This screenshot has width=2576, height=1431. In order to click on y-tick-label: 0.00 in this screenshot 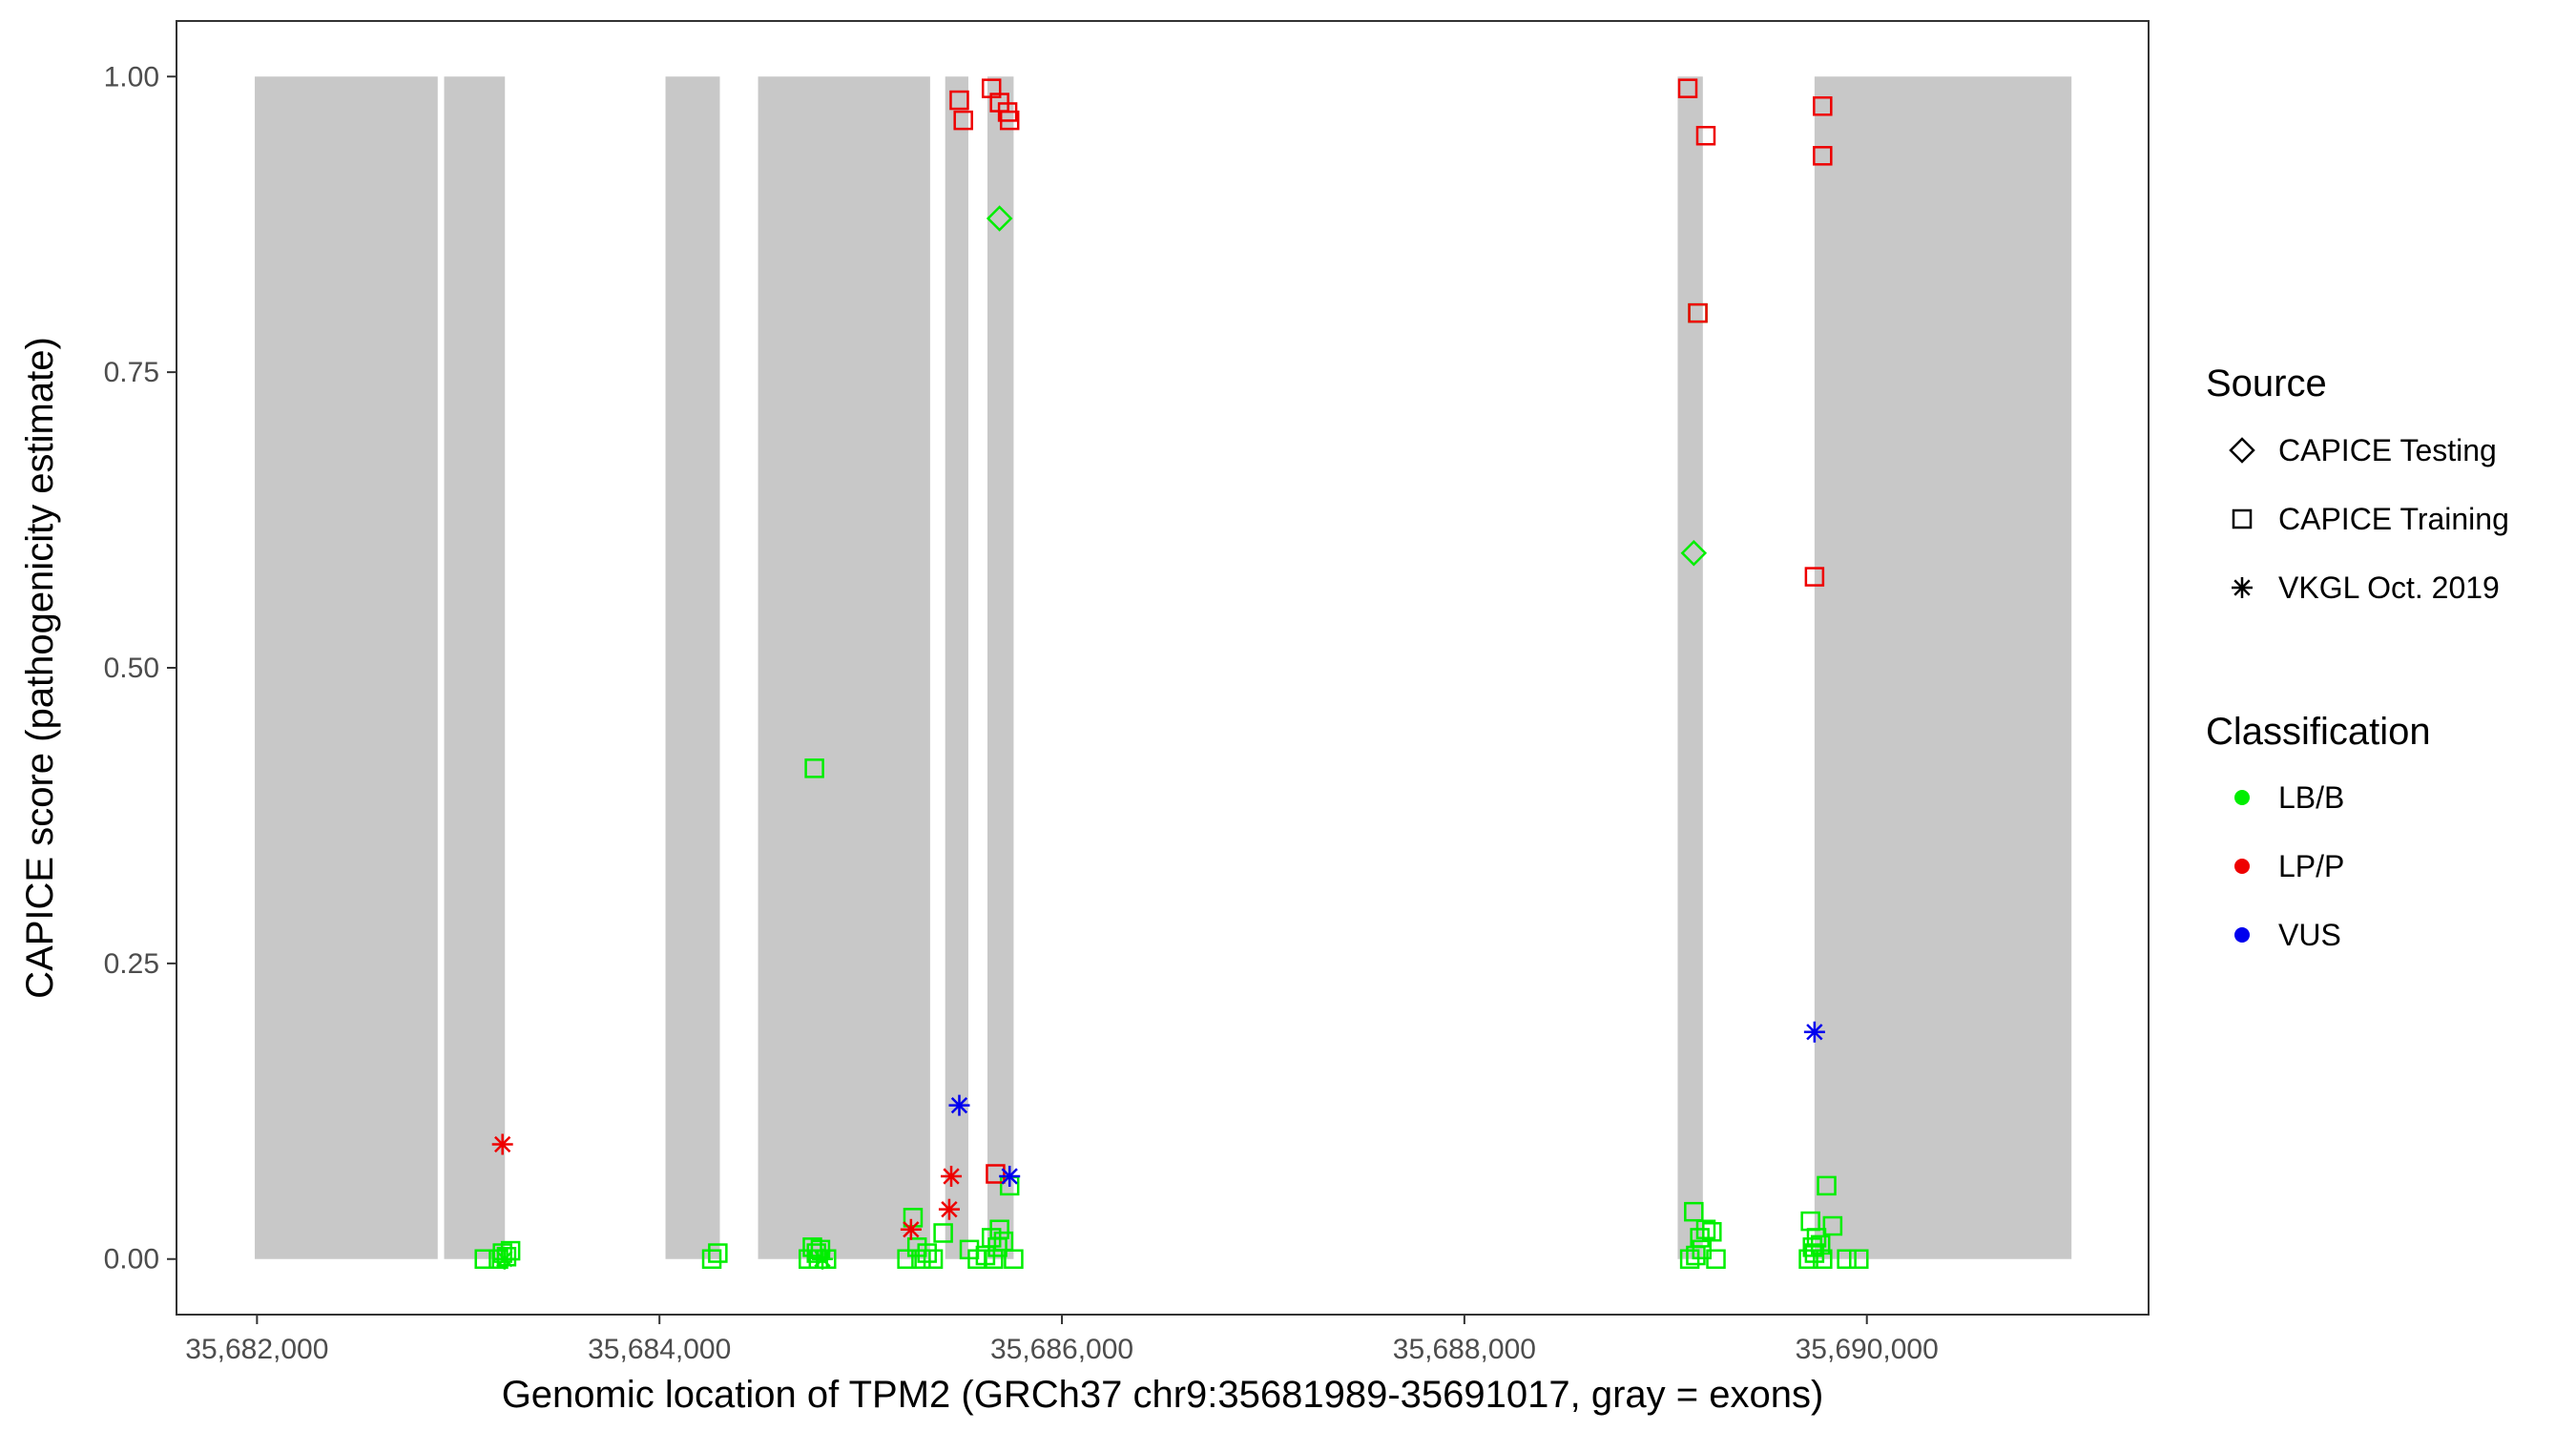, I will do `click(131, 1259)`.